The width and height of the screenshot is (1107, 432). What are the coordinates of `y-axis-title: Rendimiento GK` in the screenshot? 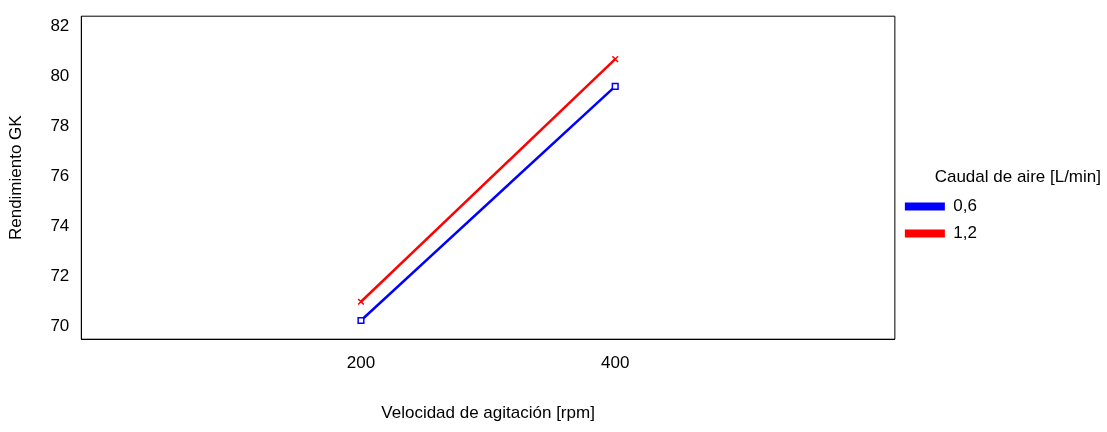 It's located at (15, 177).